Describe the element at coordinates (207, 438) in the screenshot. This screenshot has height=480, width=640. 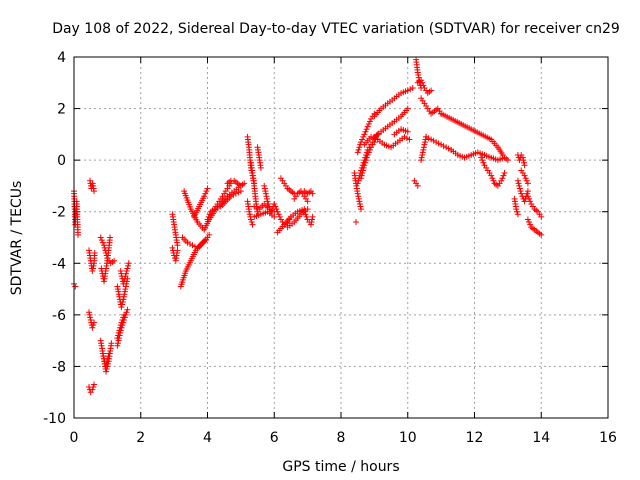
I see `x-tick-label: 4` at that location.